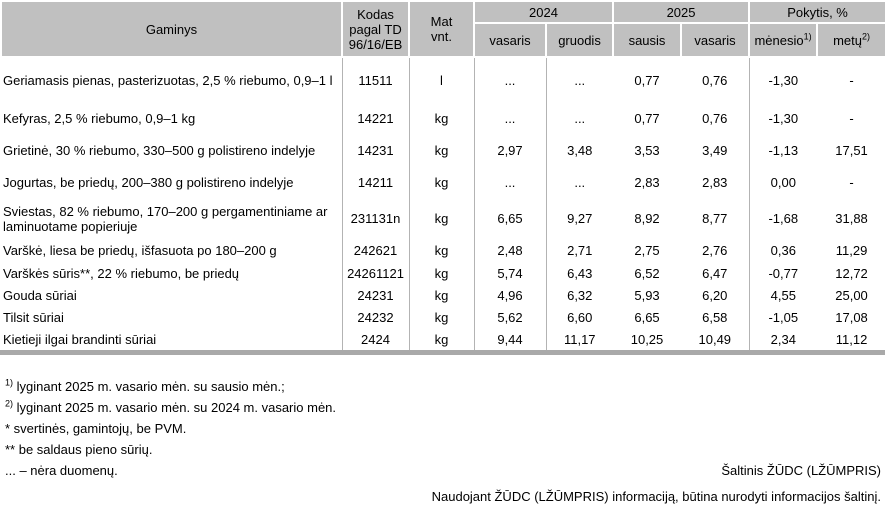  What do you see at coordinates (851, 295) in the screenshot?
I see `table-cell: 25,00` at bounding box center [851, 295].